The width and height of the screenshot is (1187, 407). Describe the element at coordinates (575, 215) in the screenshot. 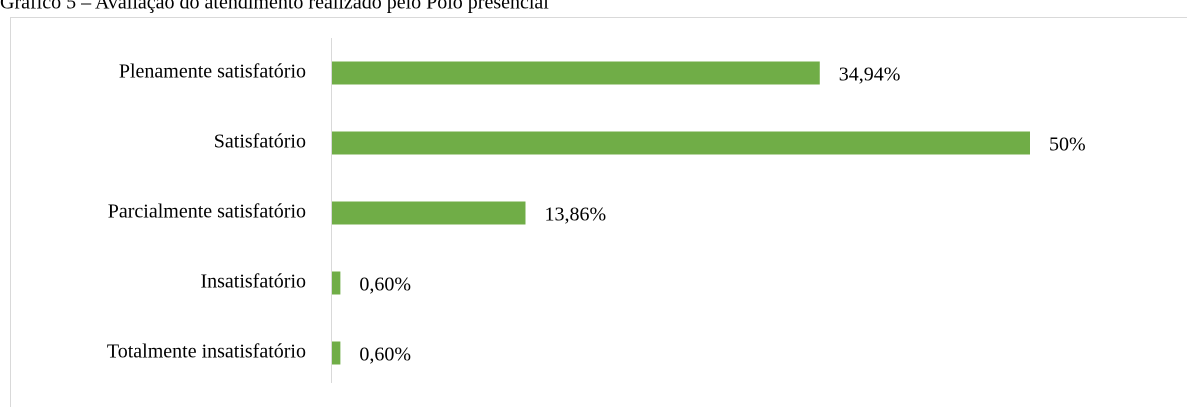

I see `value-label: 13,86%` at that location.